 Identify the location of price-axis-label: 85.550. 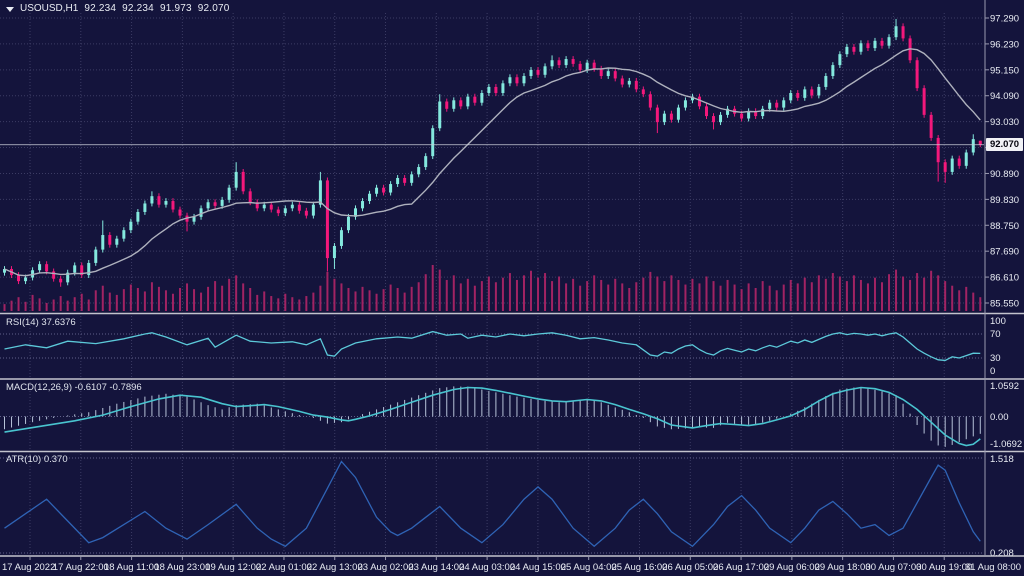
(1004, 303).